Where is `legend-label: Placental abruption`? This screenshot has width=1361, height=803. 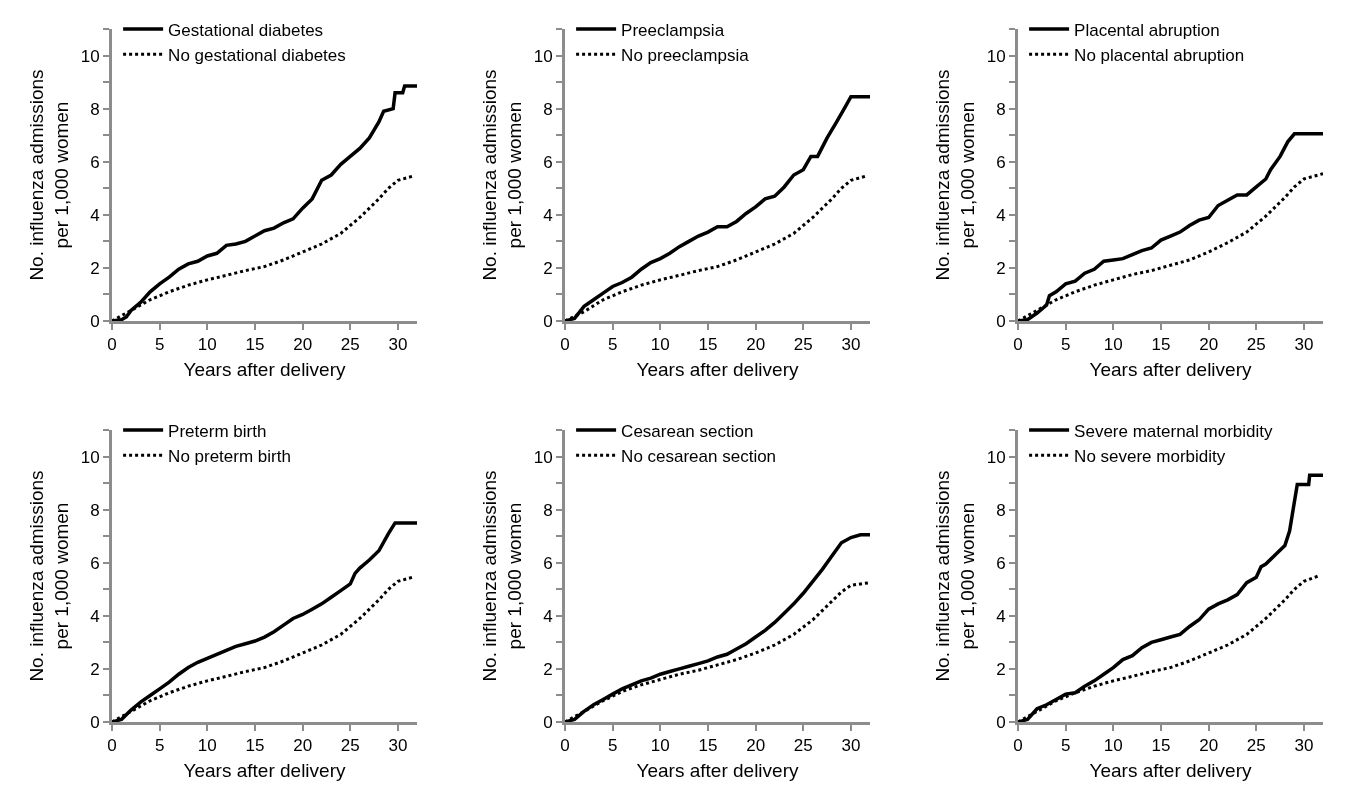 legend-label: Placental abruption is located at coordinates (1147, 30).